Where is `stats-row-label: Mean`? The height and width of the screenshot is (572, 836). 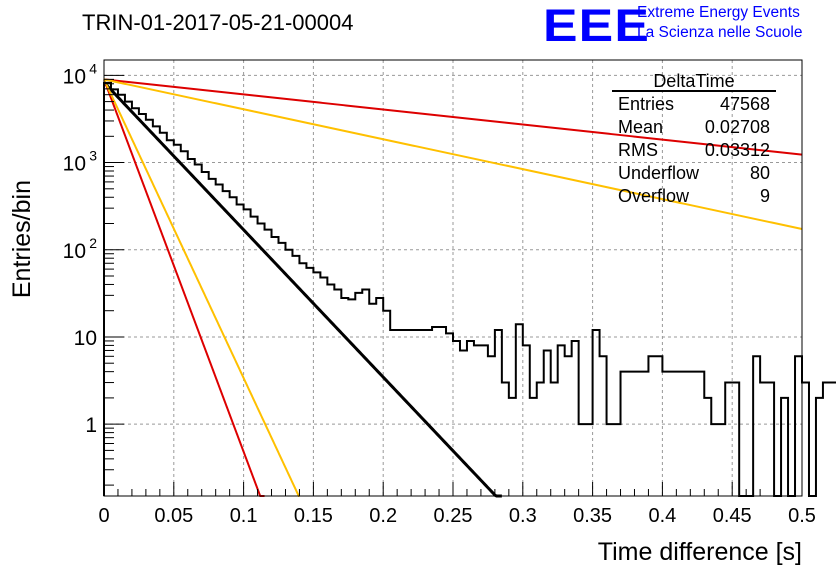
stats-row-label: Mean is located at coordinates (640, 127).